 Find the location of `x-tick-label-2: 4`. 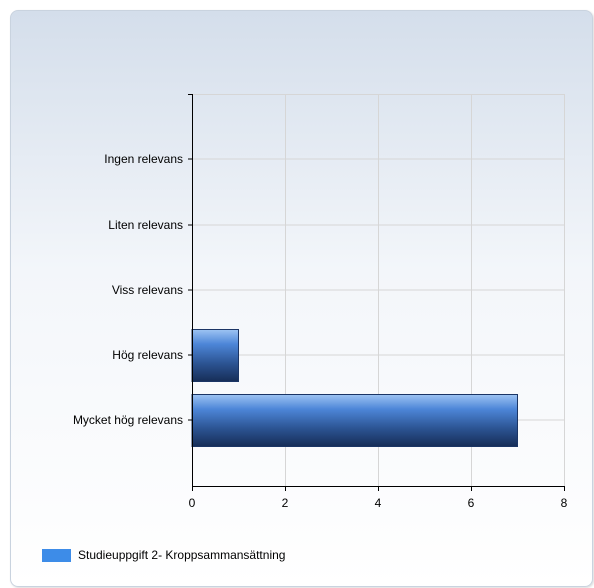

x-tick-label-2: 4 is located at coordinates (378, 503).